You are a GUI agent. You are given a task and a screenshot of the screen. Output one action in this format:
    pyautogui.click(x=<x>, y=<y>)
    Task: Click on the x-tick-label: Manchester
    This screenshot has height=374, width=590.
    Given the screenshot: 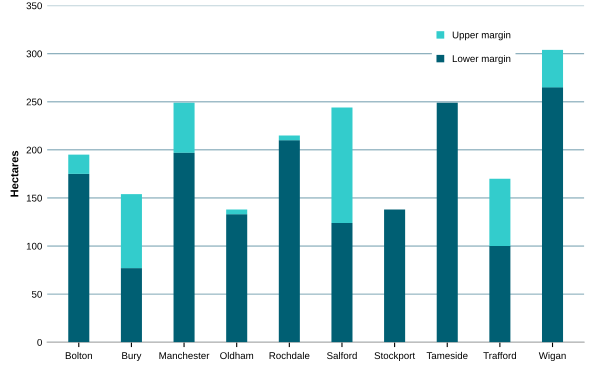 What is the action you would take?
    pyautogui.click(x=184, y=356)
    